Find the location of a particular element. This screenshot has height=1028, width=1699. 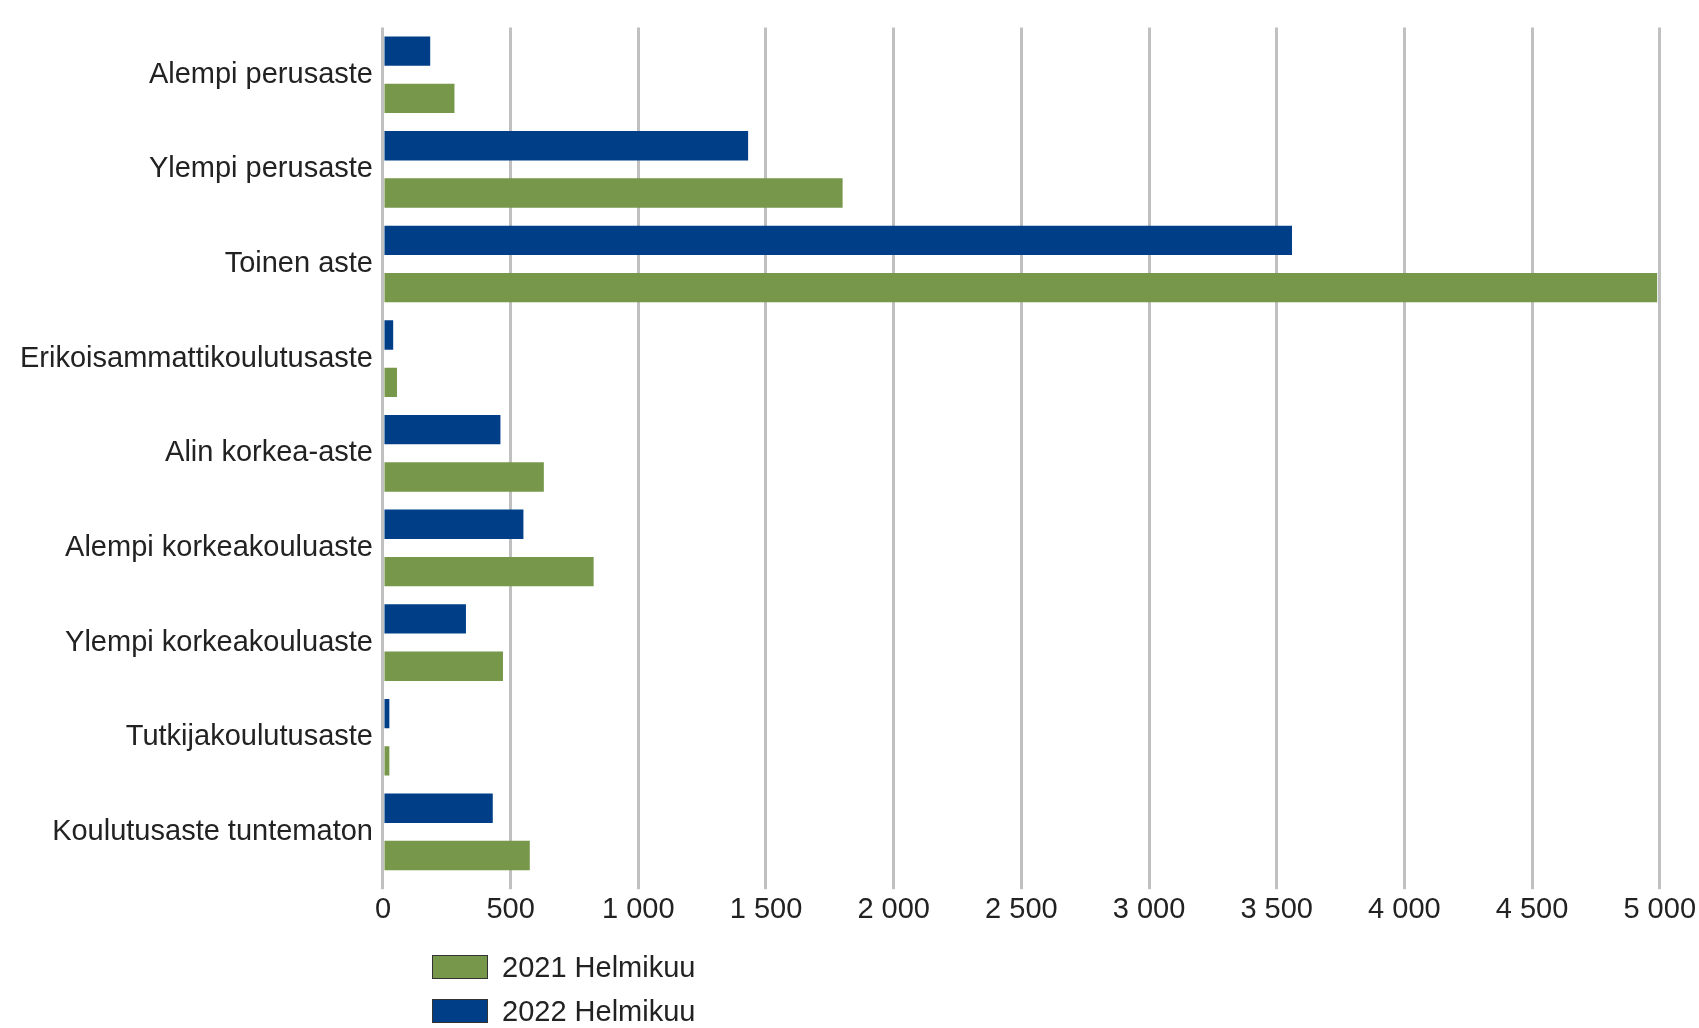

x-tick-label: 2 000 is located at coordinates (893, 907).